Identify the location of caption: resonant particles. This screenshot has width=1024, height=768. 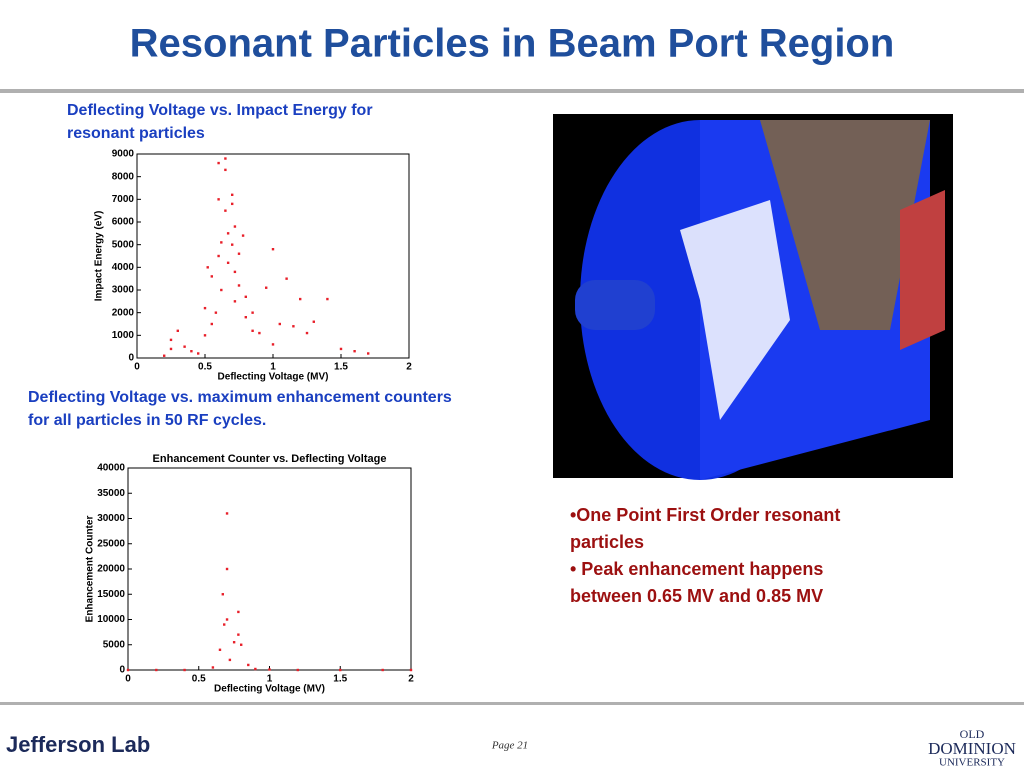
(136, 133).